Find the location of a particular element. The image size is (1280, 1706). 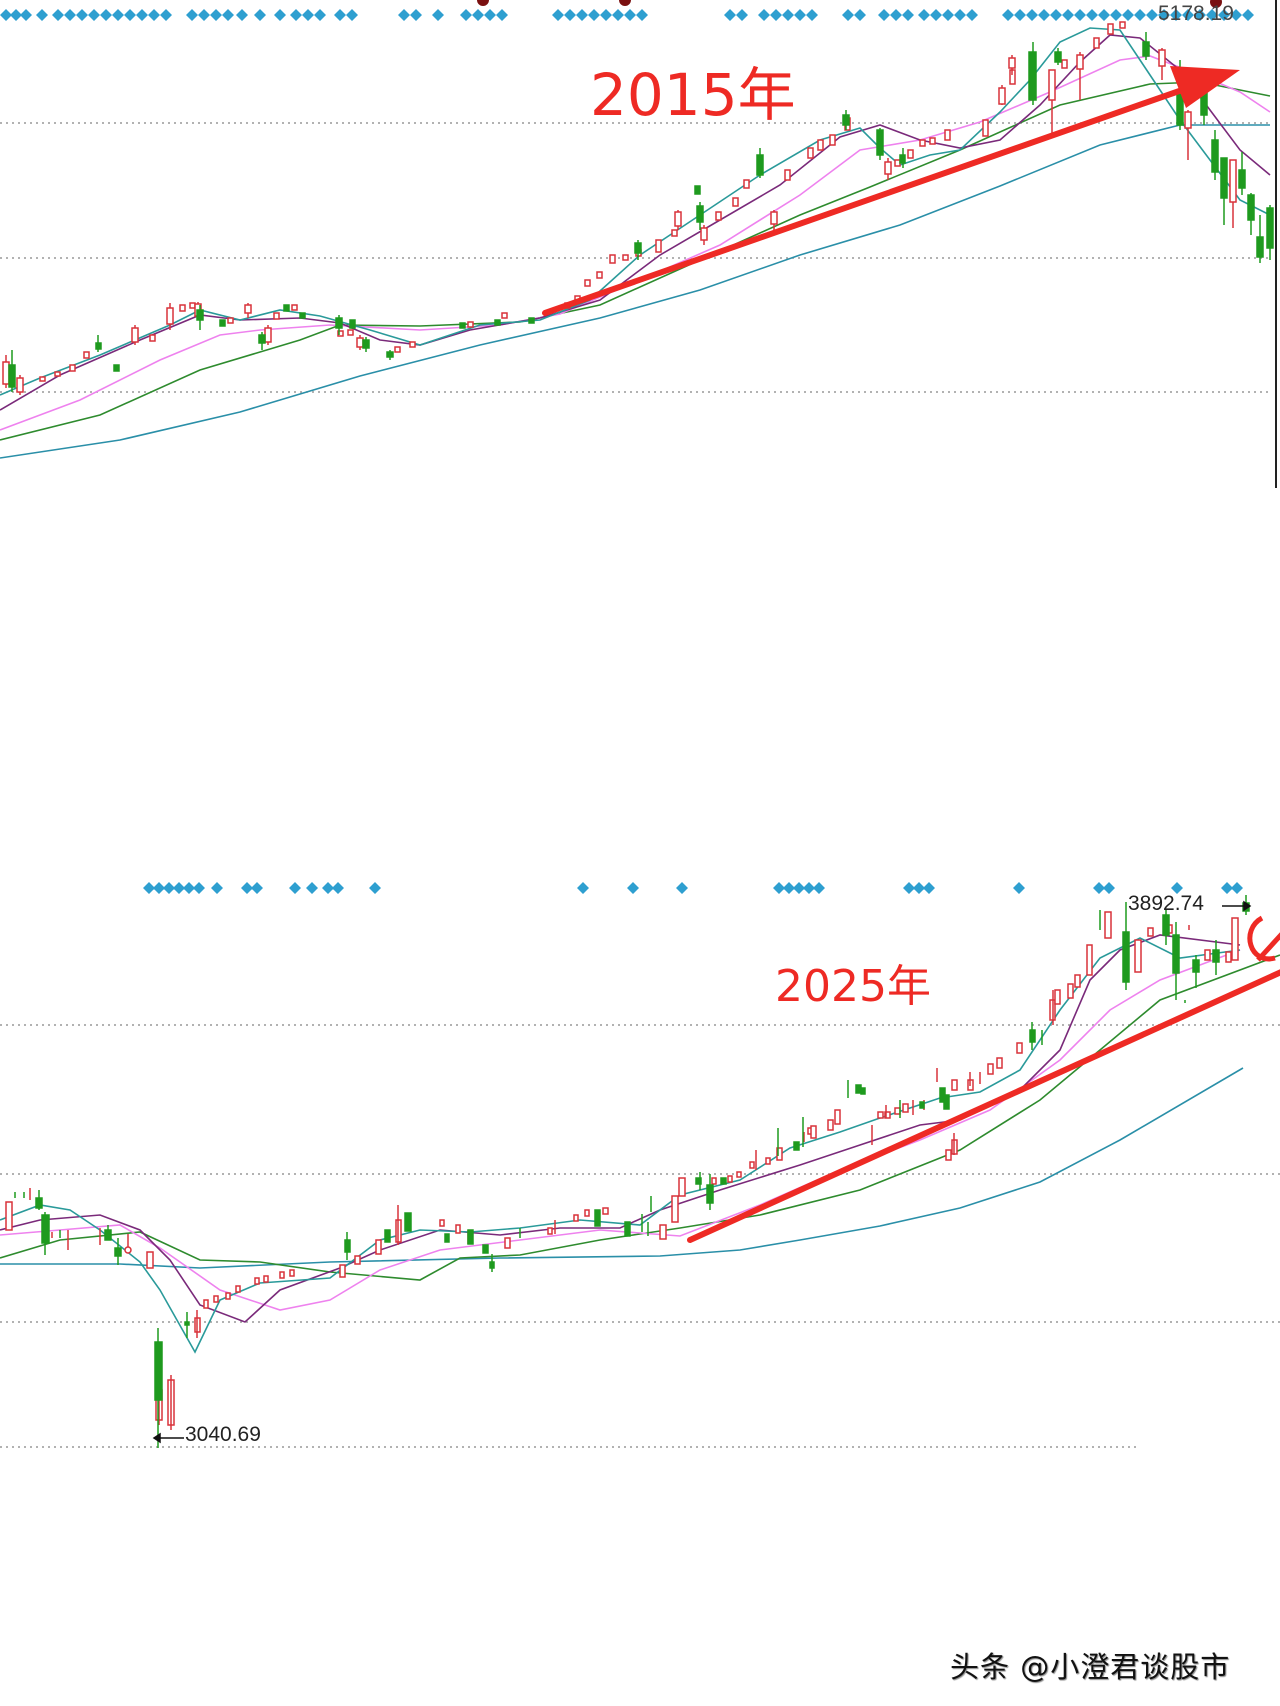

year-label-2025: 2025年 is located at coordinates (853, 986).